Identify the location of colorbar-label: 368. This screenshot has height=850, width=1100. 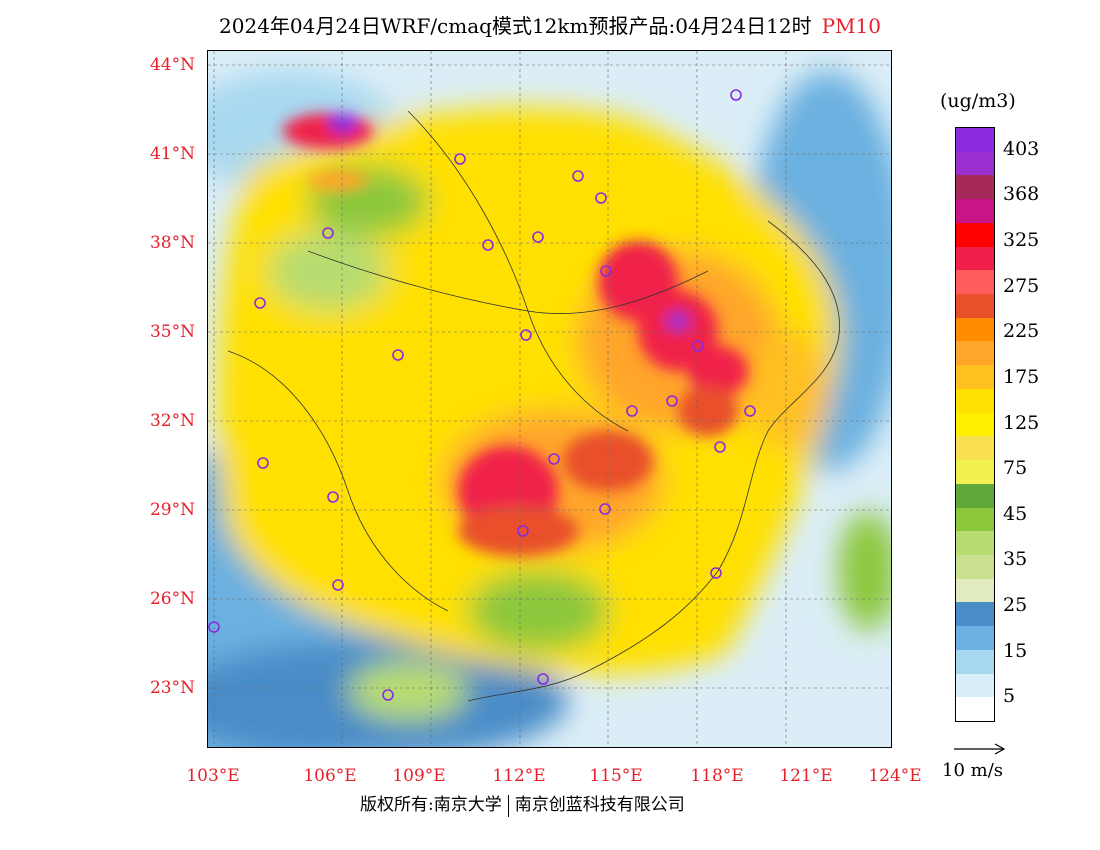
(1021, 194).